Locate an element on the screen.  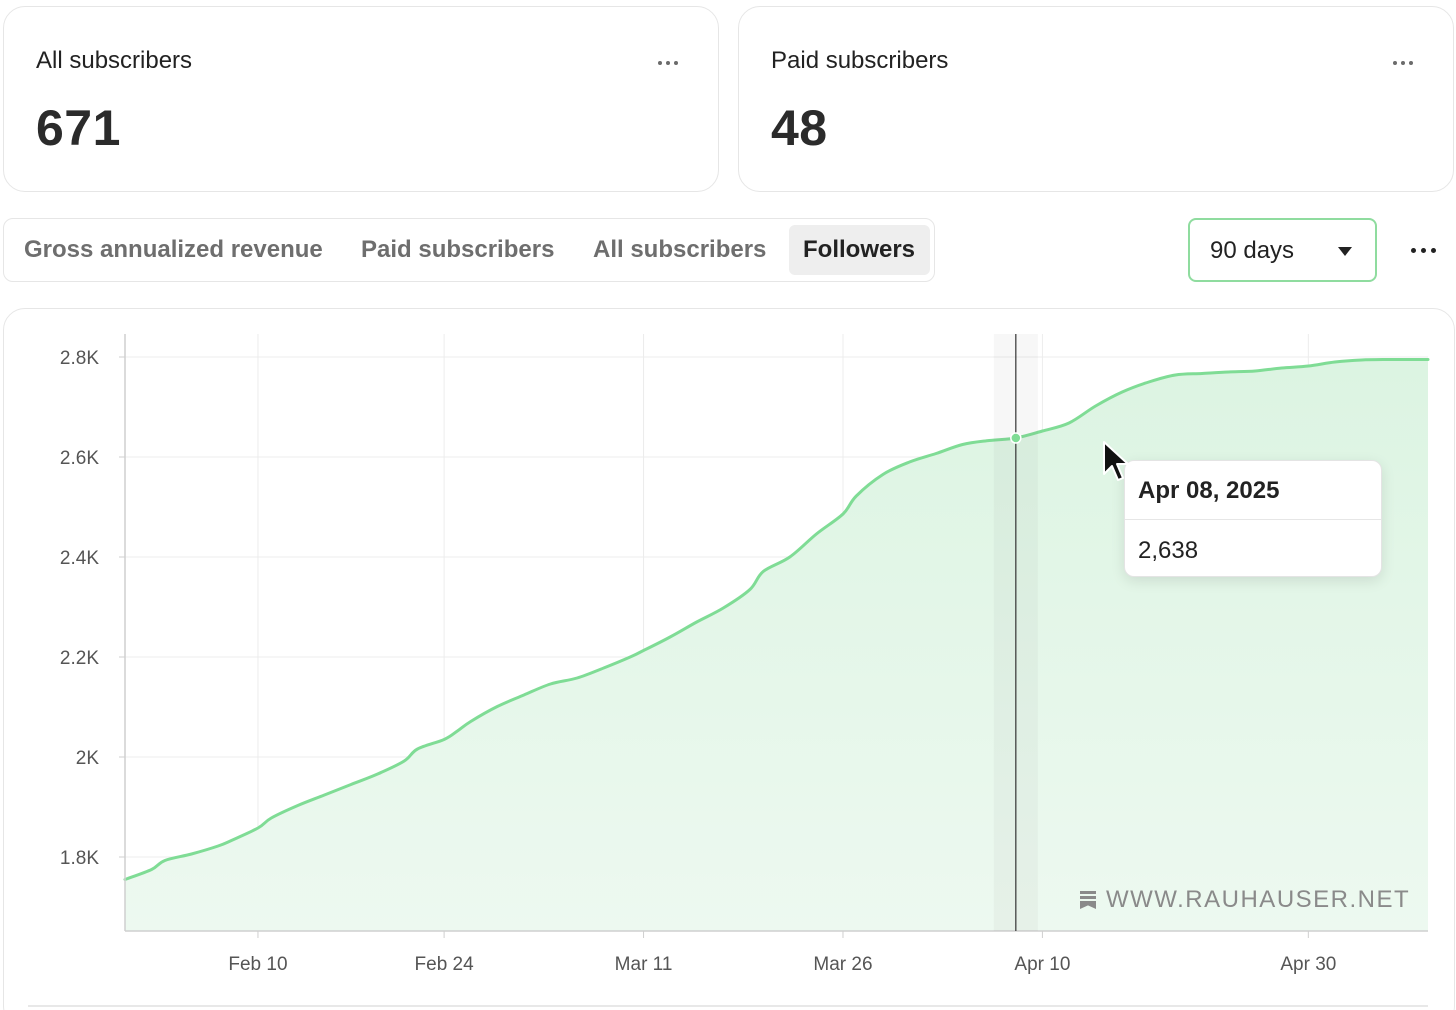
y-tick-label: 2.6K is located at coordinates (79, 458).